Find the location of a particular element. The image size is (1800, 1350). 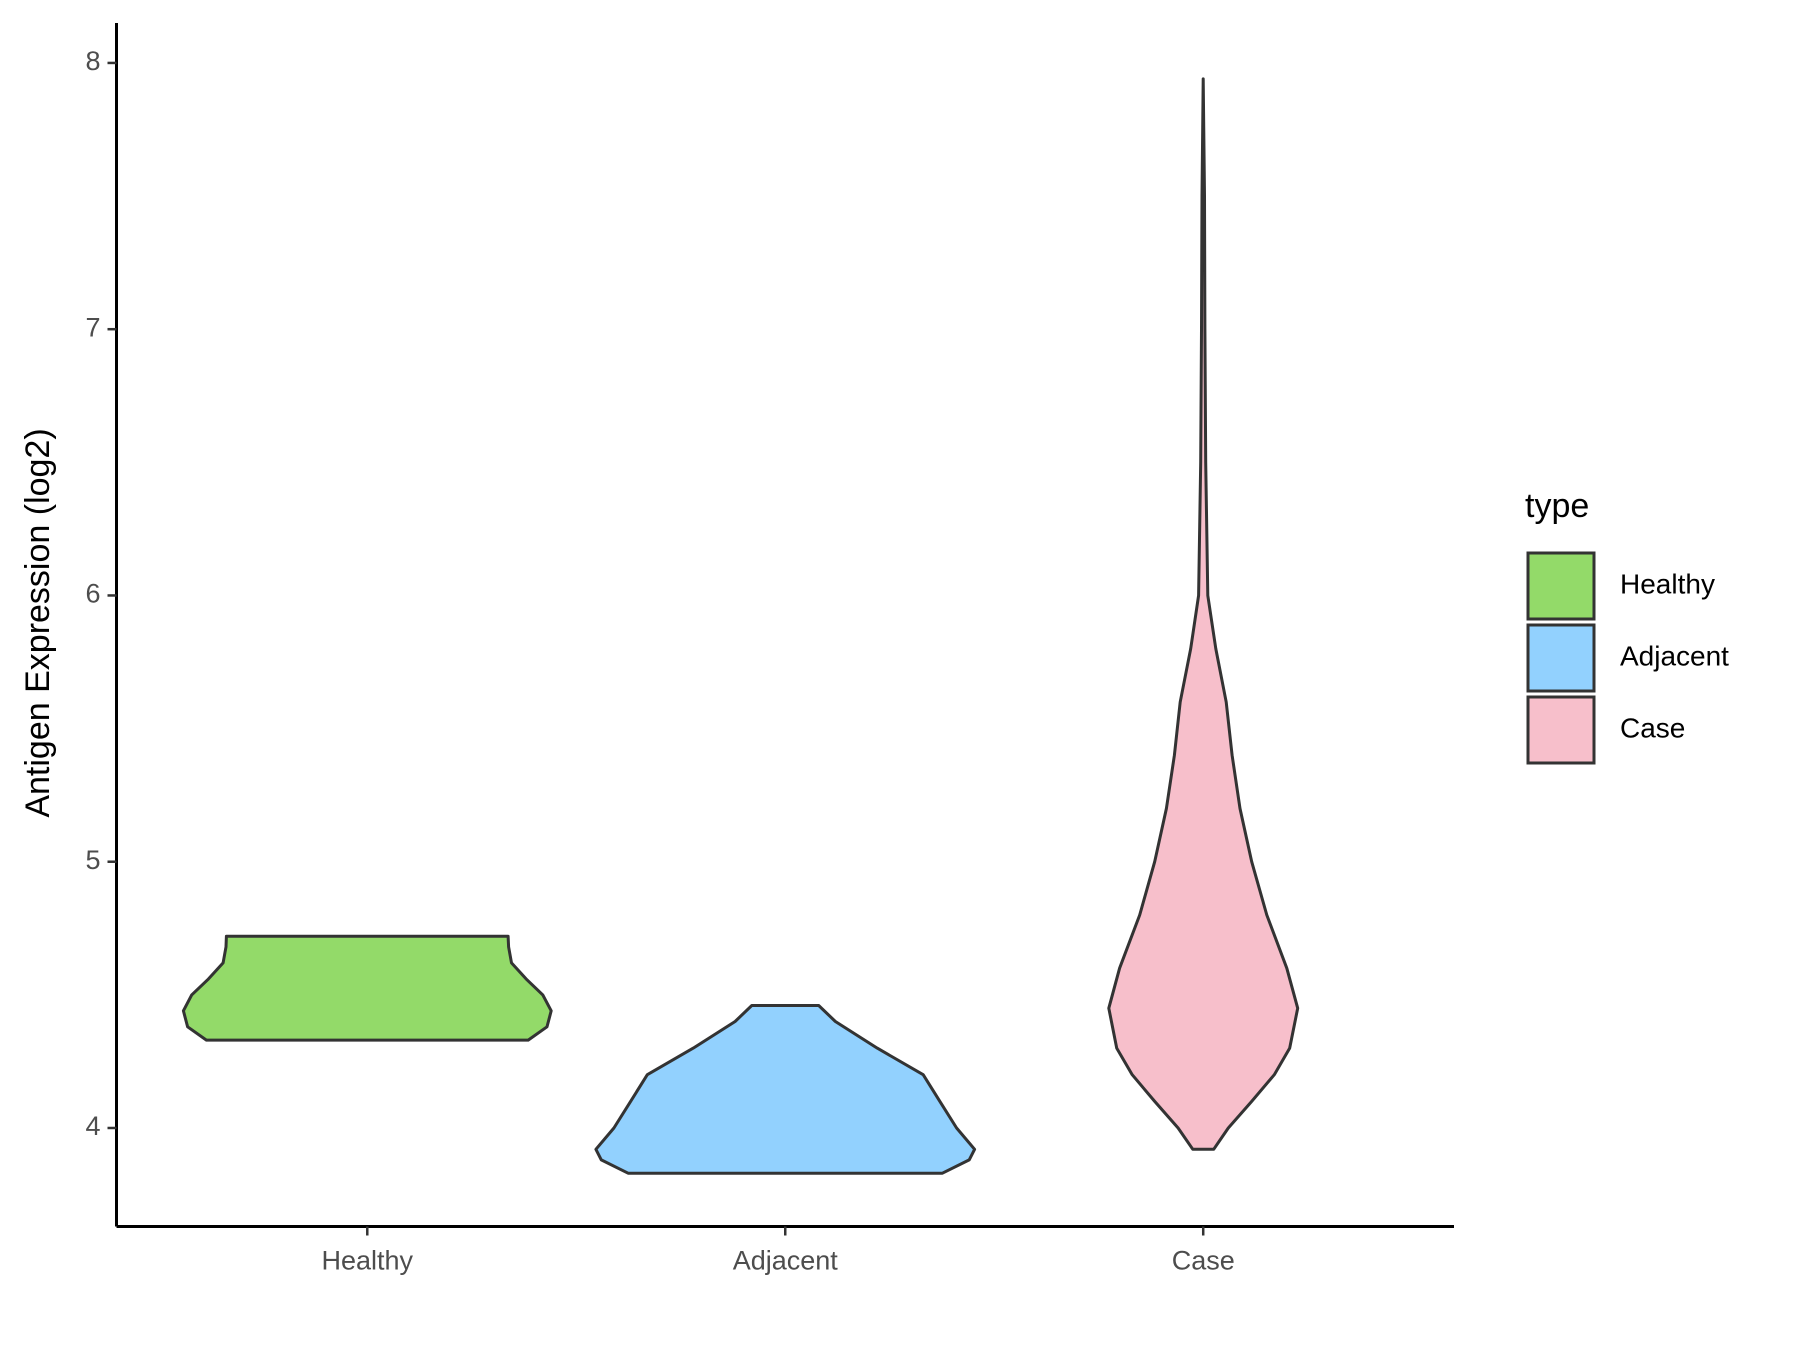

y-axis-label: Antigen Expression (log2) is located at coordinates (38, 622).